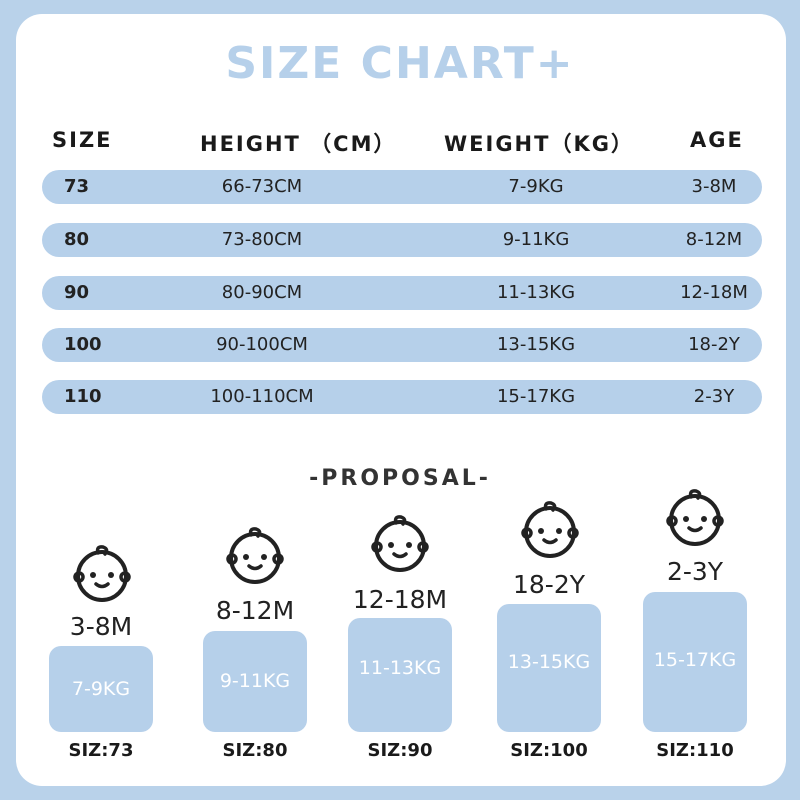  Describe the element at coordinates (255, 750) in the screenshot. I see `proposal-size: SIZ:80` at that location.